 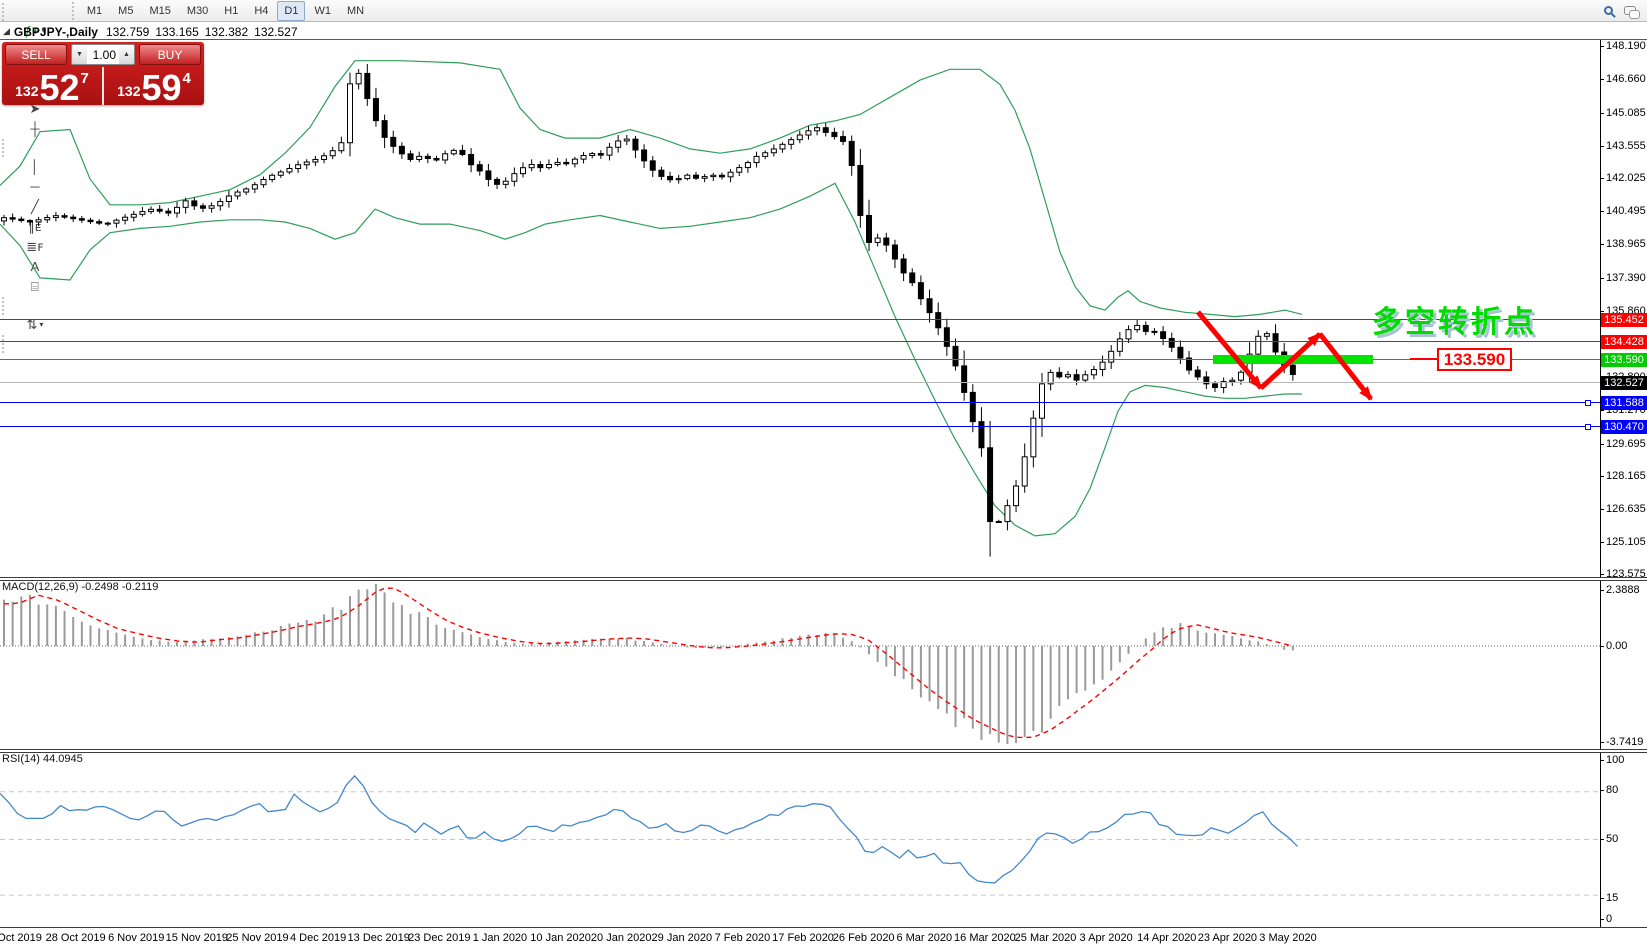 What do you see at coordinates (1474, 359) in the screenshot?
I see `price-level-label: 133.590` at bounding box center [1474, 359].